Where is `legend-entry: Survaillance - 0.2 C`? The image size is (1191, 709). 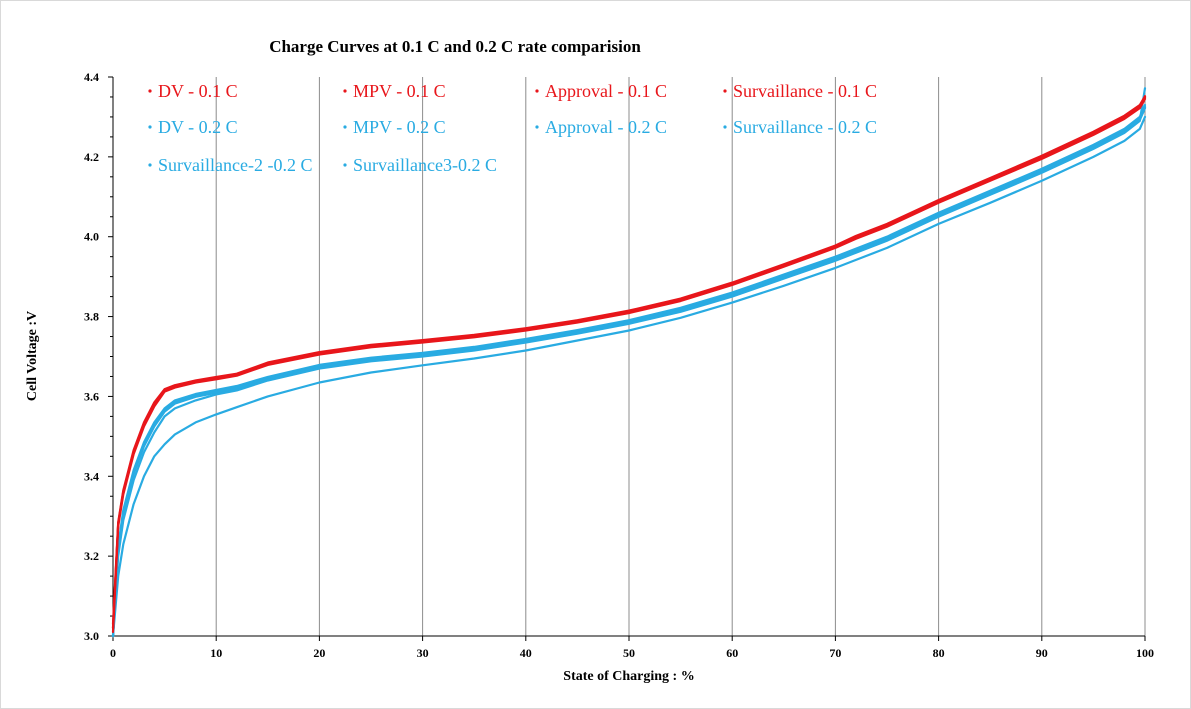
legend-entry: Survaillance - 0.2 C is located at coordinates (805, 127).